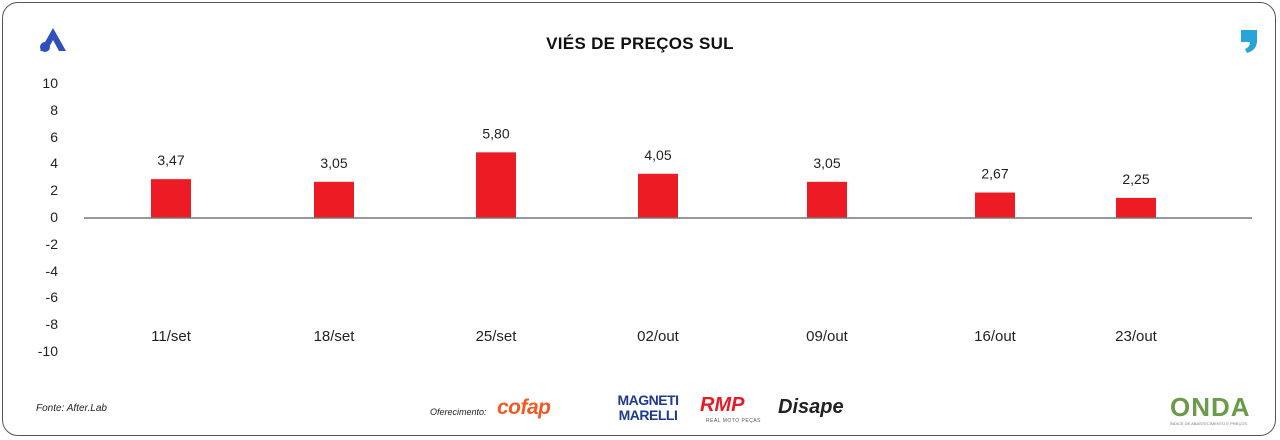  Describe the element at coordinates (1210, 407) in the screenshot. I see `onda-logo: ONDA` at that location.